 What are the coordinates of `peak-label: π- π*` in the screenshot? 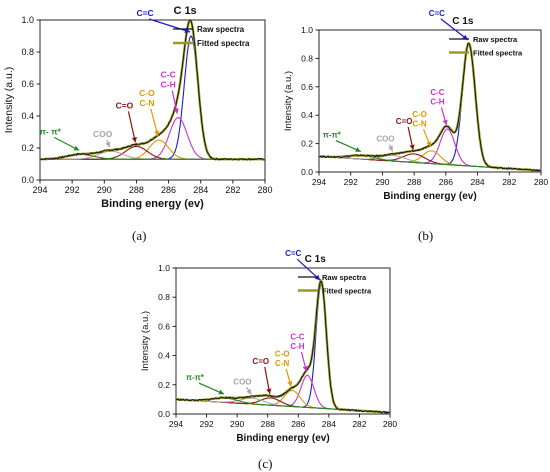 It's located at (50, 131).